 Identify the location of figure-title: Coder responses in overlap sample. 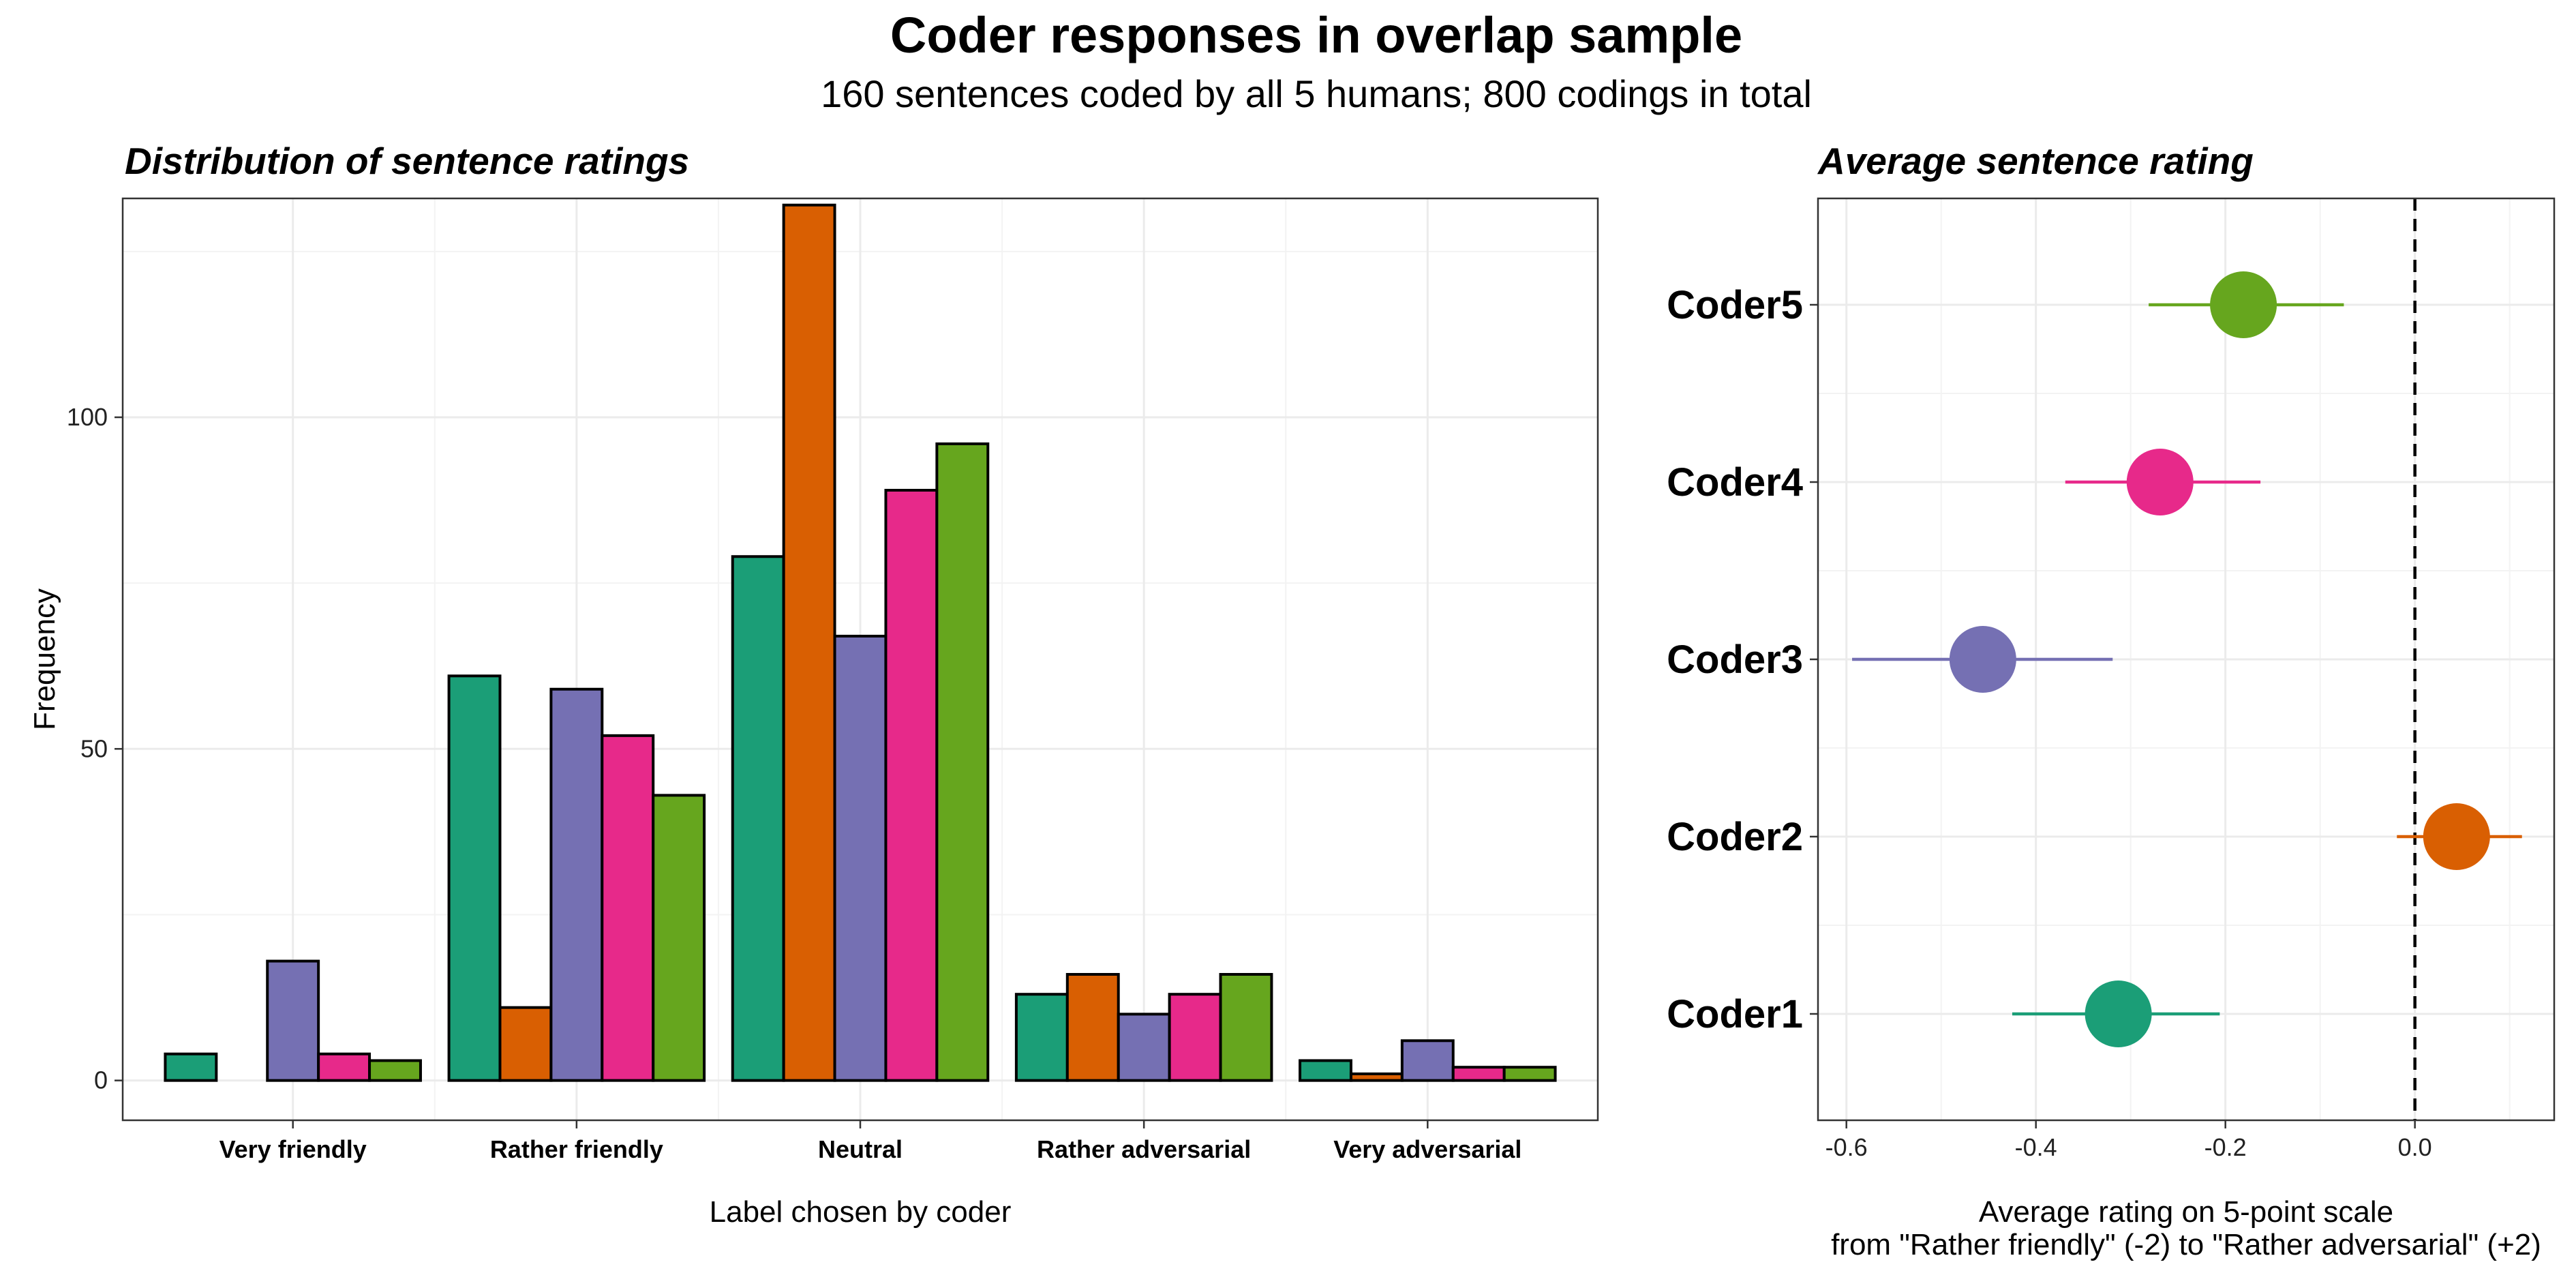
(1316, 35).